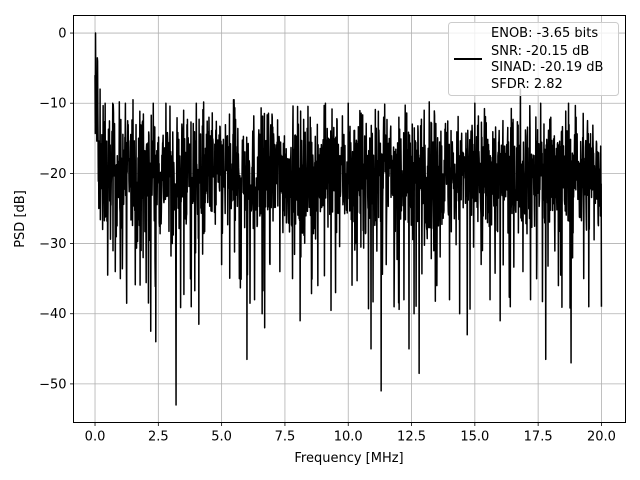 The image size is (640, 480). Describe the element at coordinates (540, 51) in the screenshot. I see `legend-snr: SNR: -20.15 dB` at that location.